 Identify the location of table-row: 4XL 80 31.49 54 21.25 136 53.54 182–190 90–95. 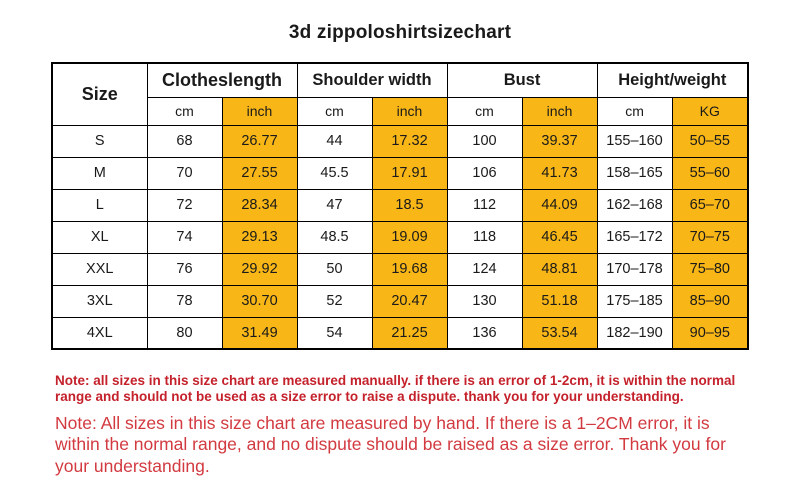
(400, 333).